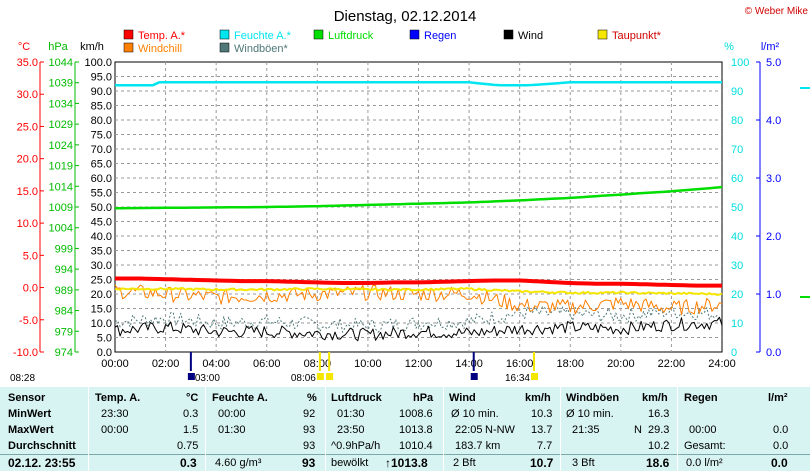  What do you see at coordinates (737, 150) in the screenshot?
I see `humidity-tick-label: 70` at bounding box center [737, 150].